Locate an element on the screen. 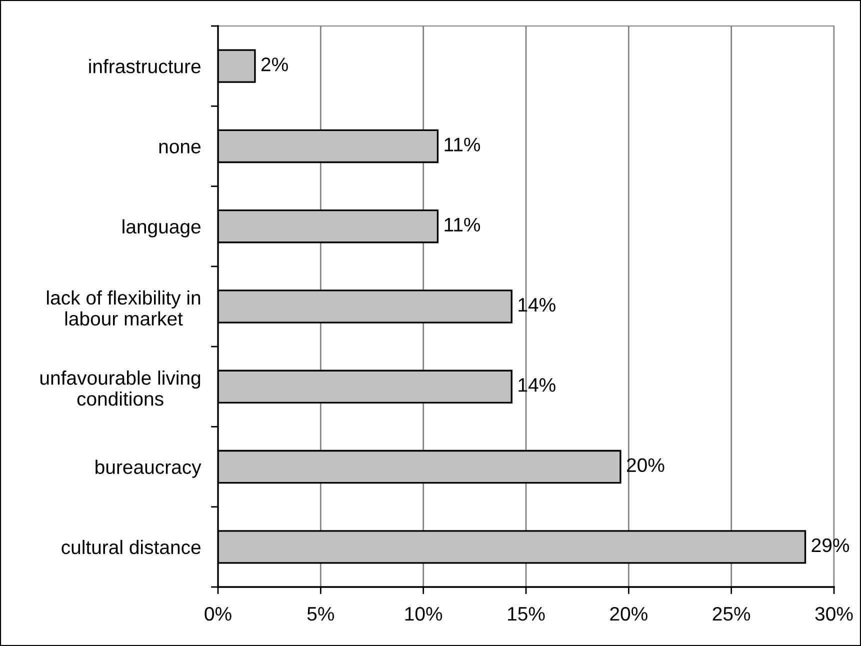 The height and width of the screenshot is (646, 861). x-tick-label: 25% is located at coordinates (731, 613).